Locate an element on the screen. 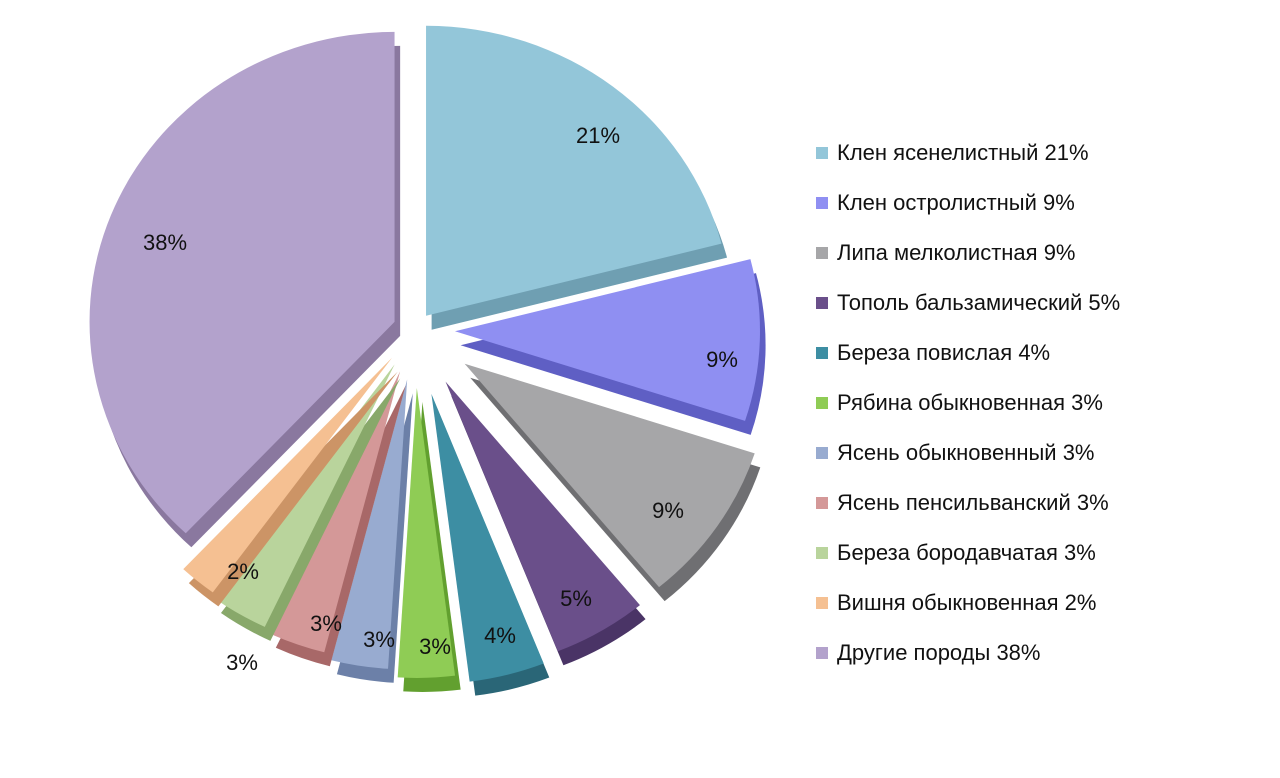  legend-item-2: Клен остролистный 9% is located at coordinates (968, 203).